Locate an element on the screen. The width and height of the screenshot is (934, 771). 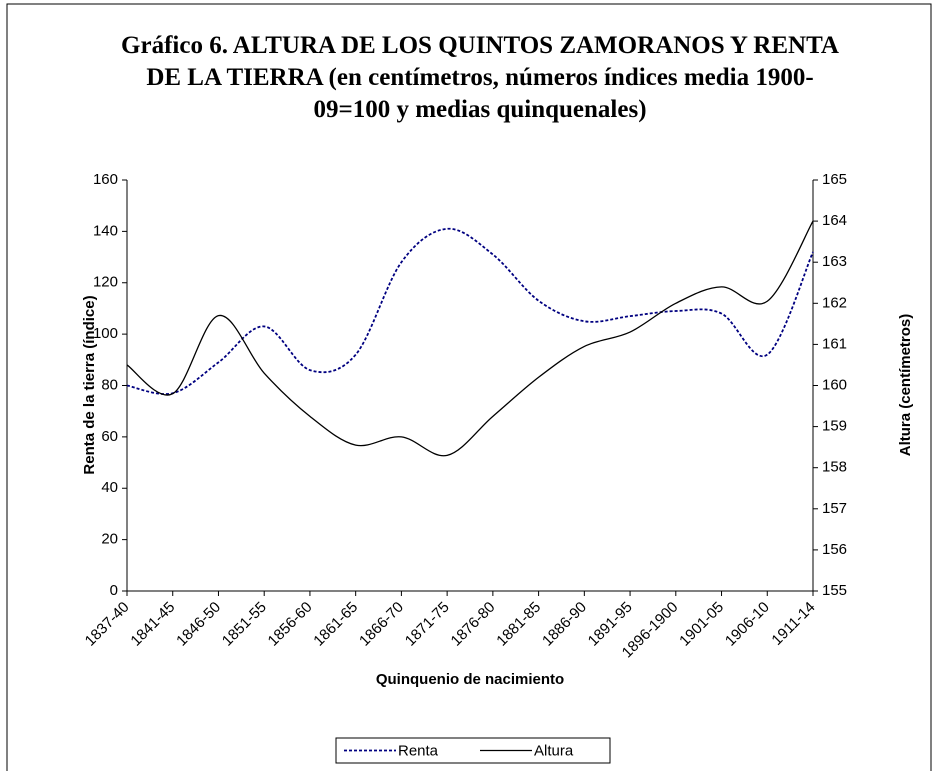
legend-label: Renta is located at coordinates (418, 750).